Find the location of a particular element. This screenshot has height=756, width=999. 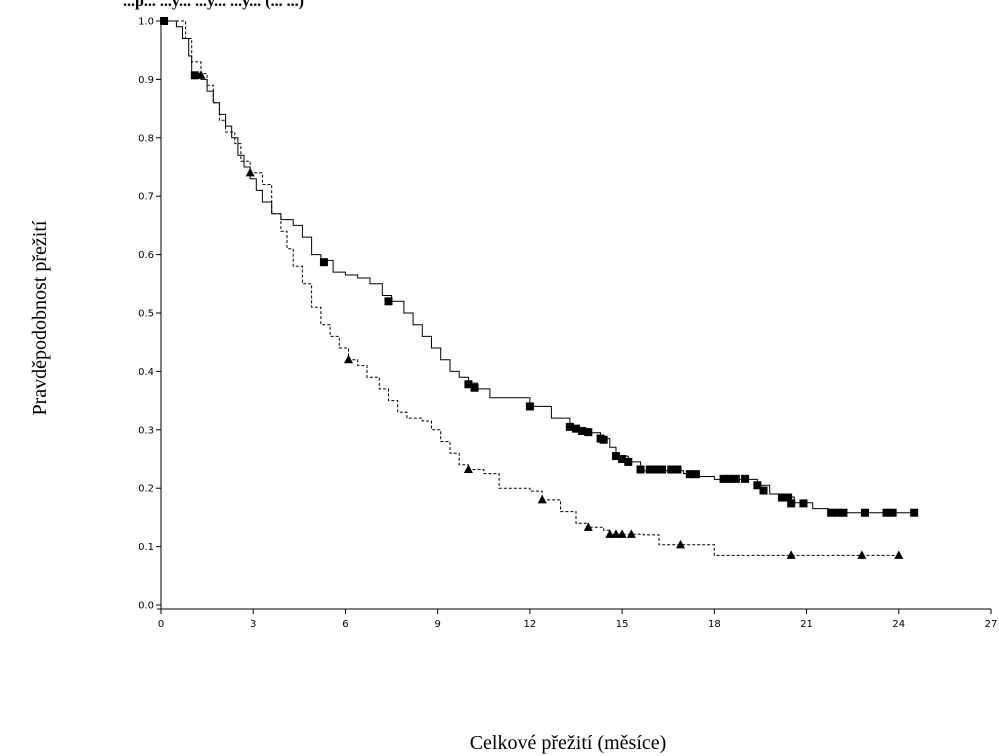

y-tick-label: 0.4 is located at coordinates (146, 372).